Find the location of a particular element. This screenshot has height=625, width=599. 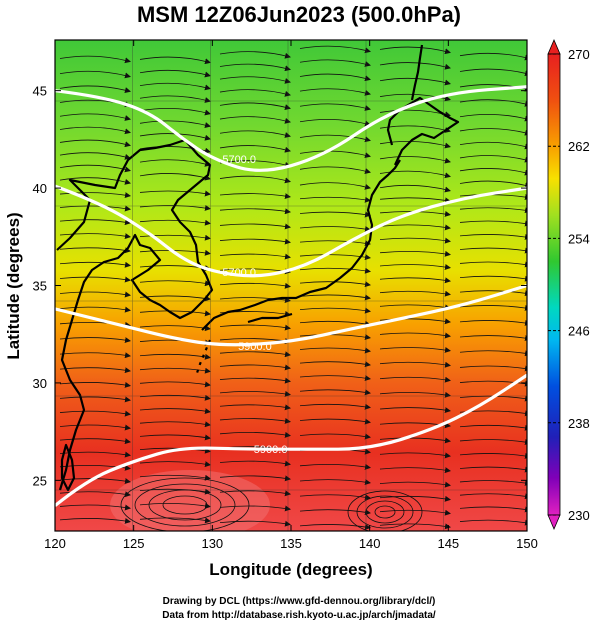

colorbar-tick-label: 230 is located at coordinates (579, 515).